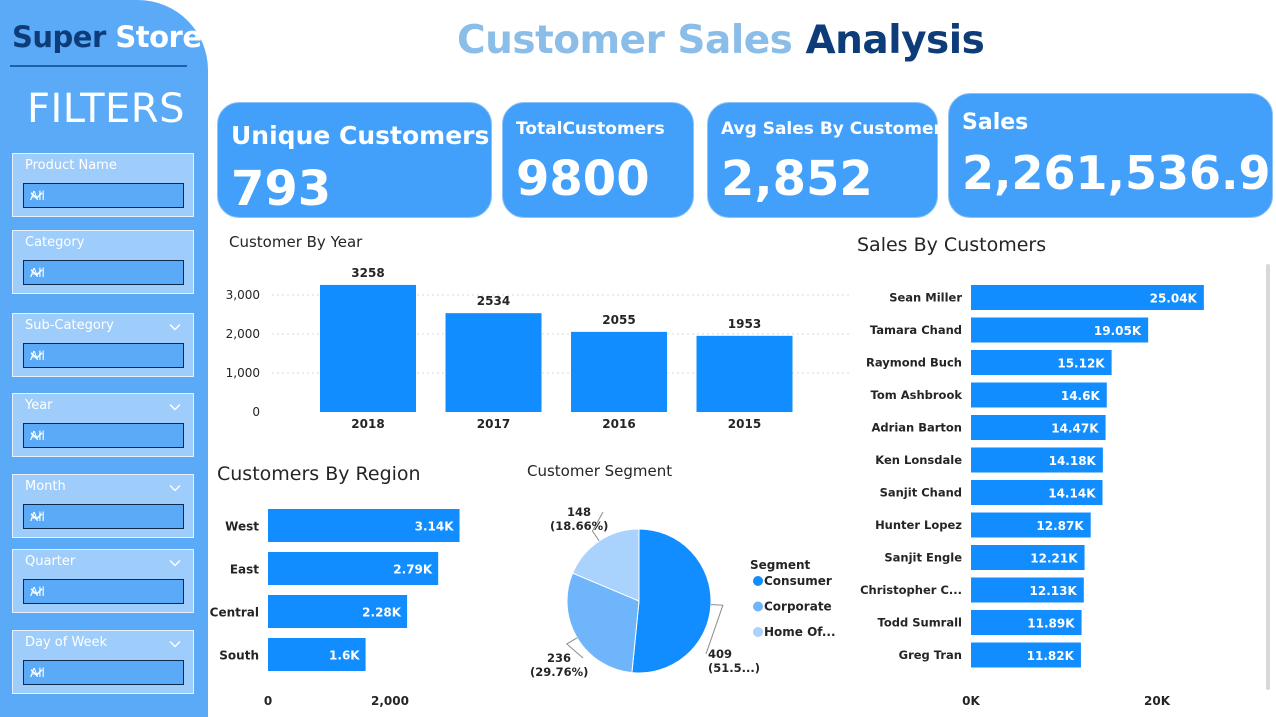 The image size is (1276, 717). I want to click on data-label: 11.89K, so click(1051, 624).